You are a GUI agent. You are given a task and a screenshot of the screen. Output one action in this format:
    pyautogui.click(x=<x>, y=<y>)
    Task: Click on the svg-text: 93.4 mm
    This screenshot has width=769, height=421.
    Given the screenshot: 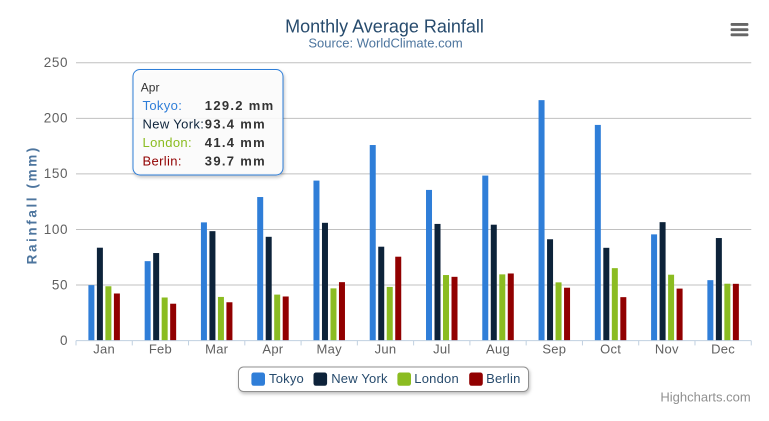 What is the action you would take?
    pyautogui.click(x=235, y=123)
    